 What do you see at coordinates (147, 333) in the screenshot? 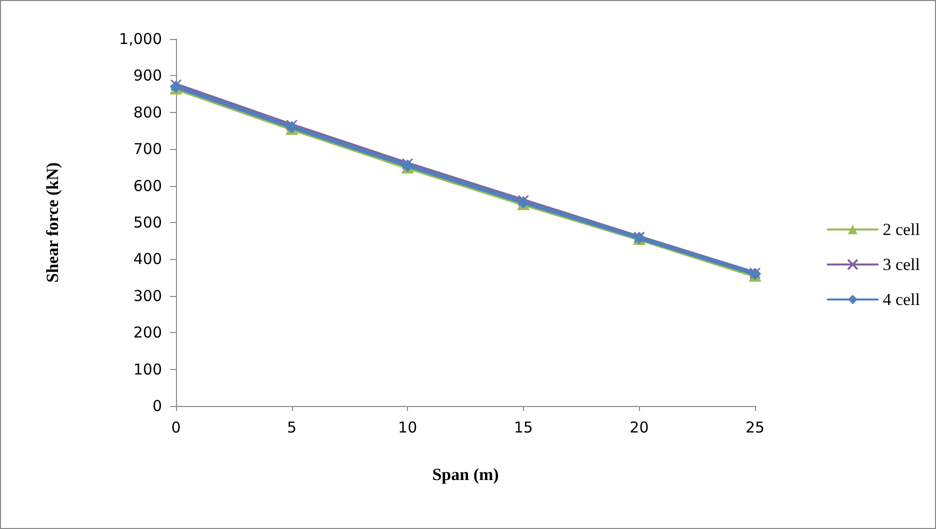
I see `y-tick-label: 200` at bounding box center [147, 333].